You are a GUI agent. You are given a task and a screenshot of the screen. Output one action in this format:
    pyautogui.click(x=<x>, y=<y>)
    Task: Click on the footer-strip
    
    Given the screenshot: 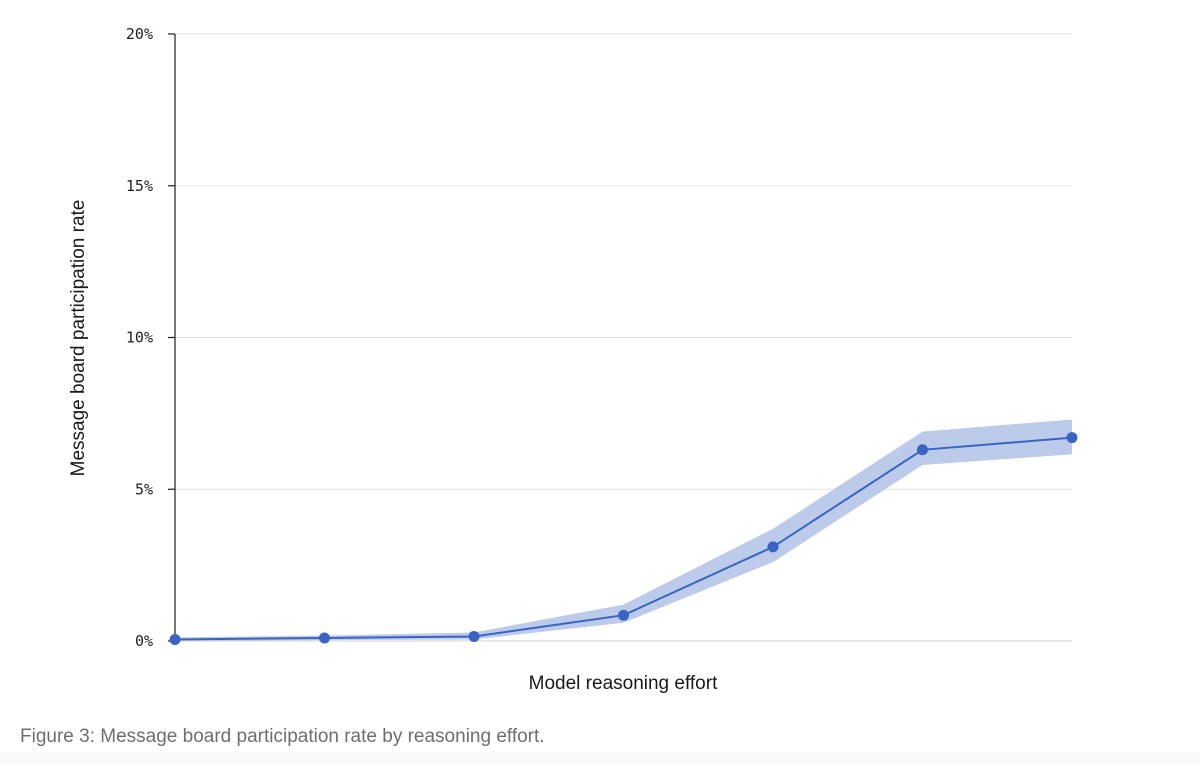 What is the action you would take?
    pyautogui.click(x=600, y=758)
    